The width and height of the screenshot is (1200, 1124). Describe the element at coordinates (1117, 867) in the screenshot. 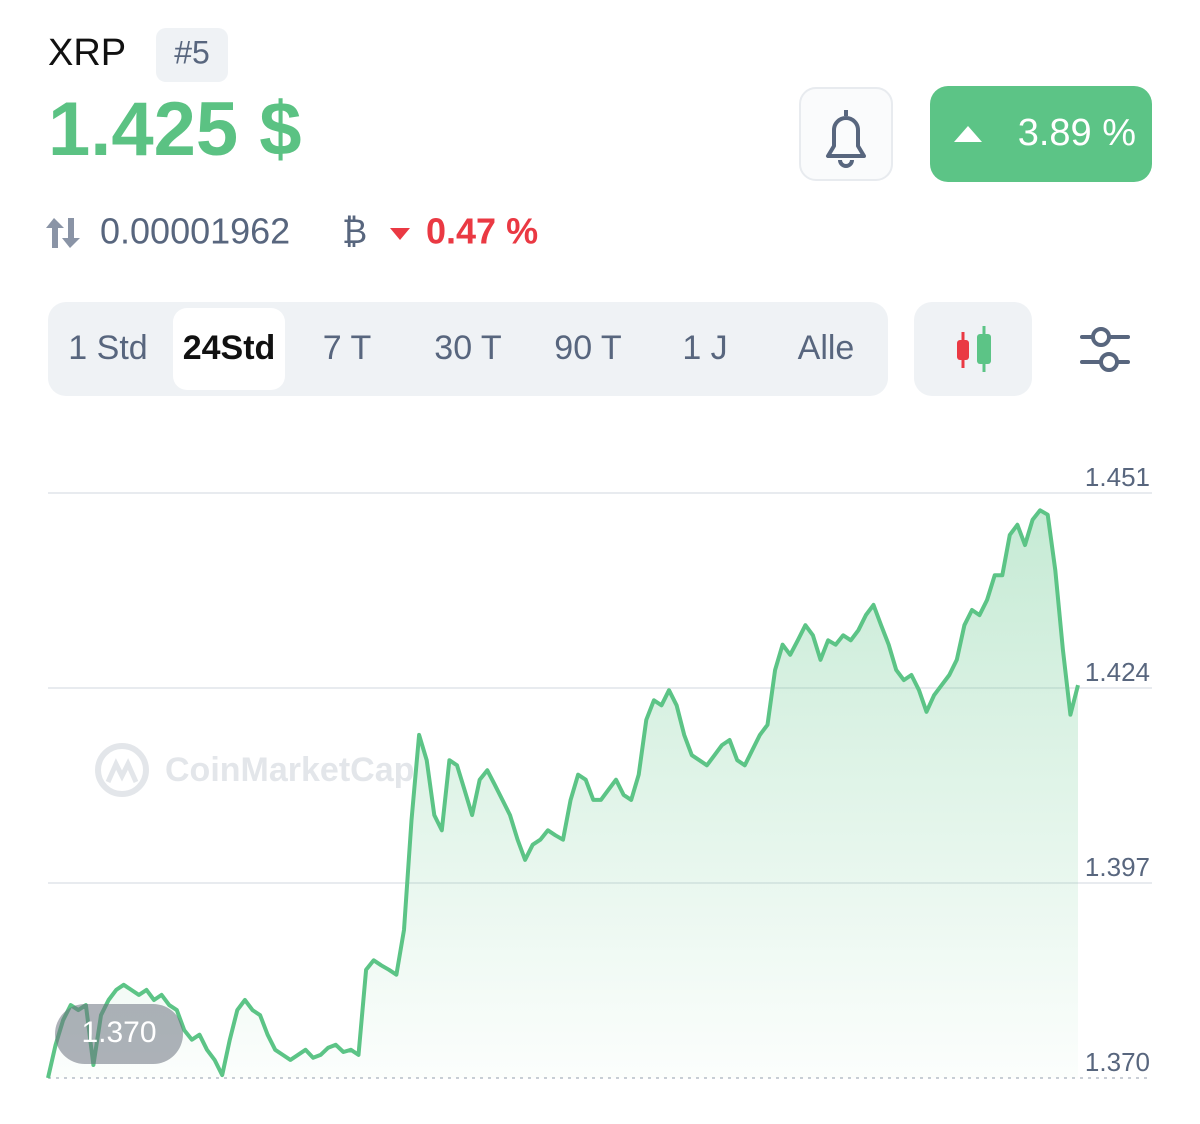

I see `y-tick-label: 1.397` at that location.